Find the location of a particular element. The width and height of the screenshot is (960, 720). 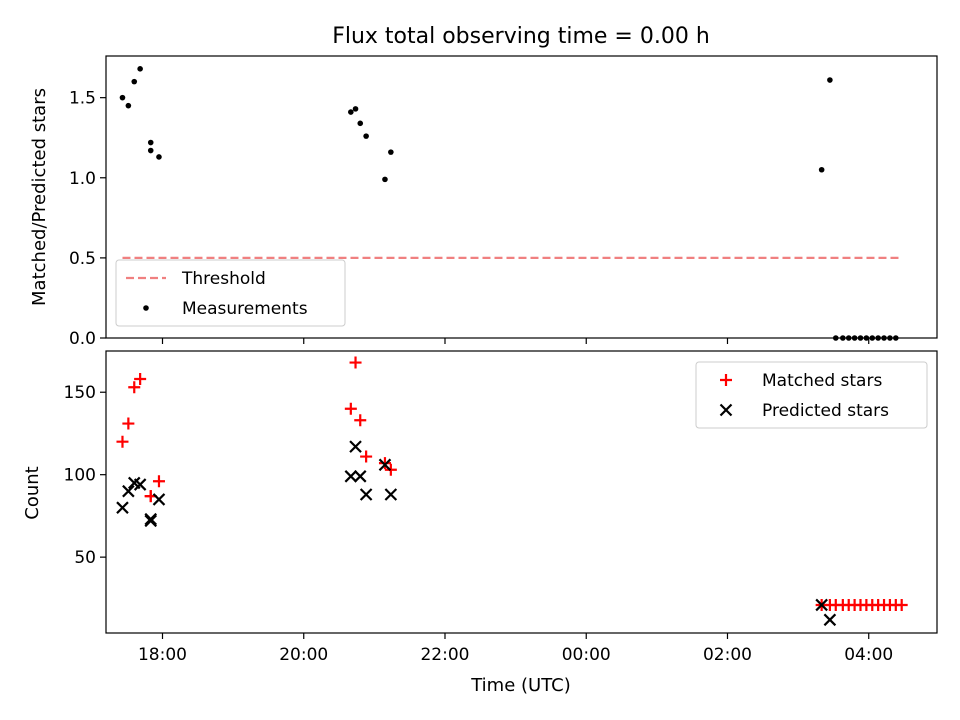

y-tick-label: 1.5 is located at coordinates (82, 99).